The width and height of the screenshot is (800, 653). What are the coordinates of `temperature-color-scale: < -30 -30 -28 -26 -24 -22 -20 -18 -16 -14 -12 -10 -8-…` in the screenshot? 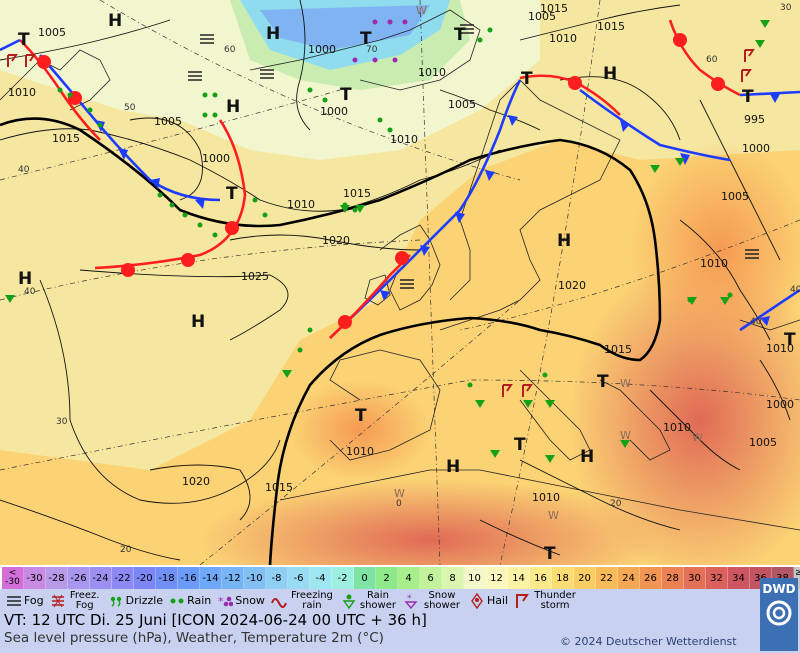 It's located at (401, 578).